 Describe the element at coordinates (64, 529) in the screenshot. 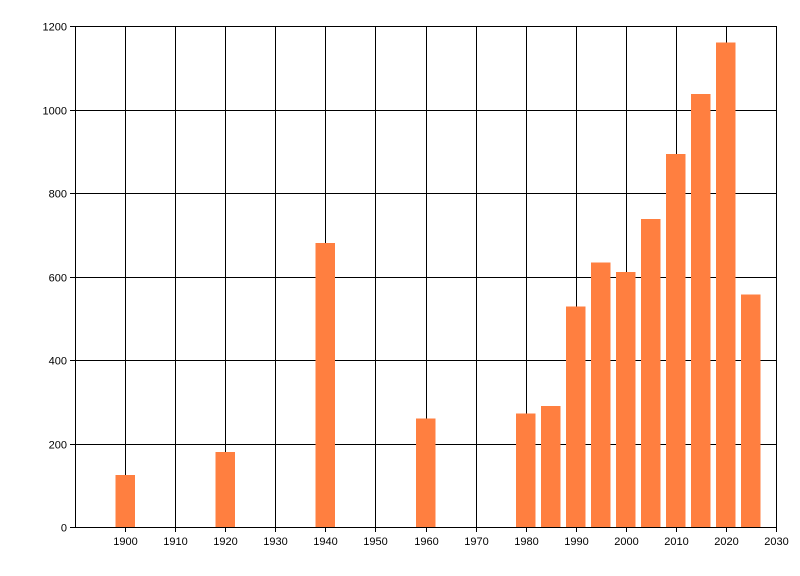

I see `y-tick-label: 0` at that location.